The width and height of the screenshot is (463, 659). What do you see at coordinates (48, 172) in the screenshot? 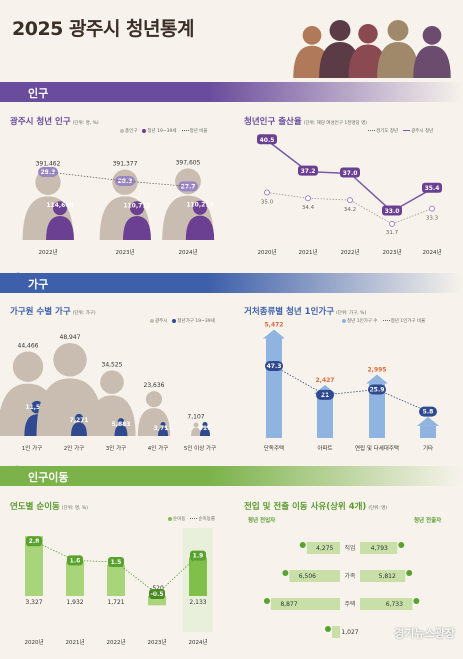
I see `pop-ratio-label: 29.3` at bounding box center [48, 172].